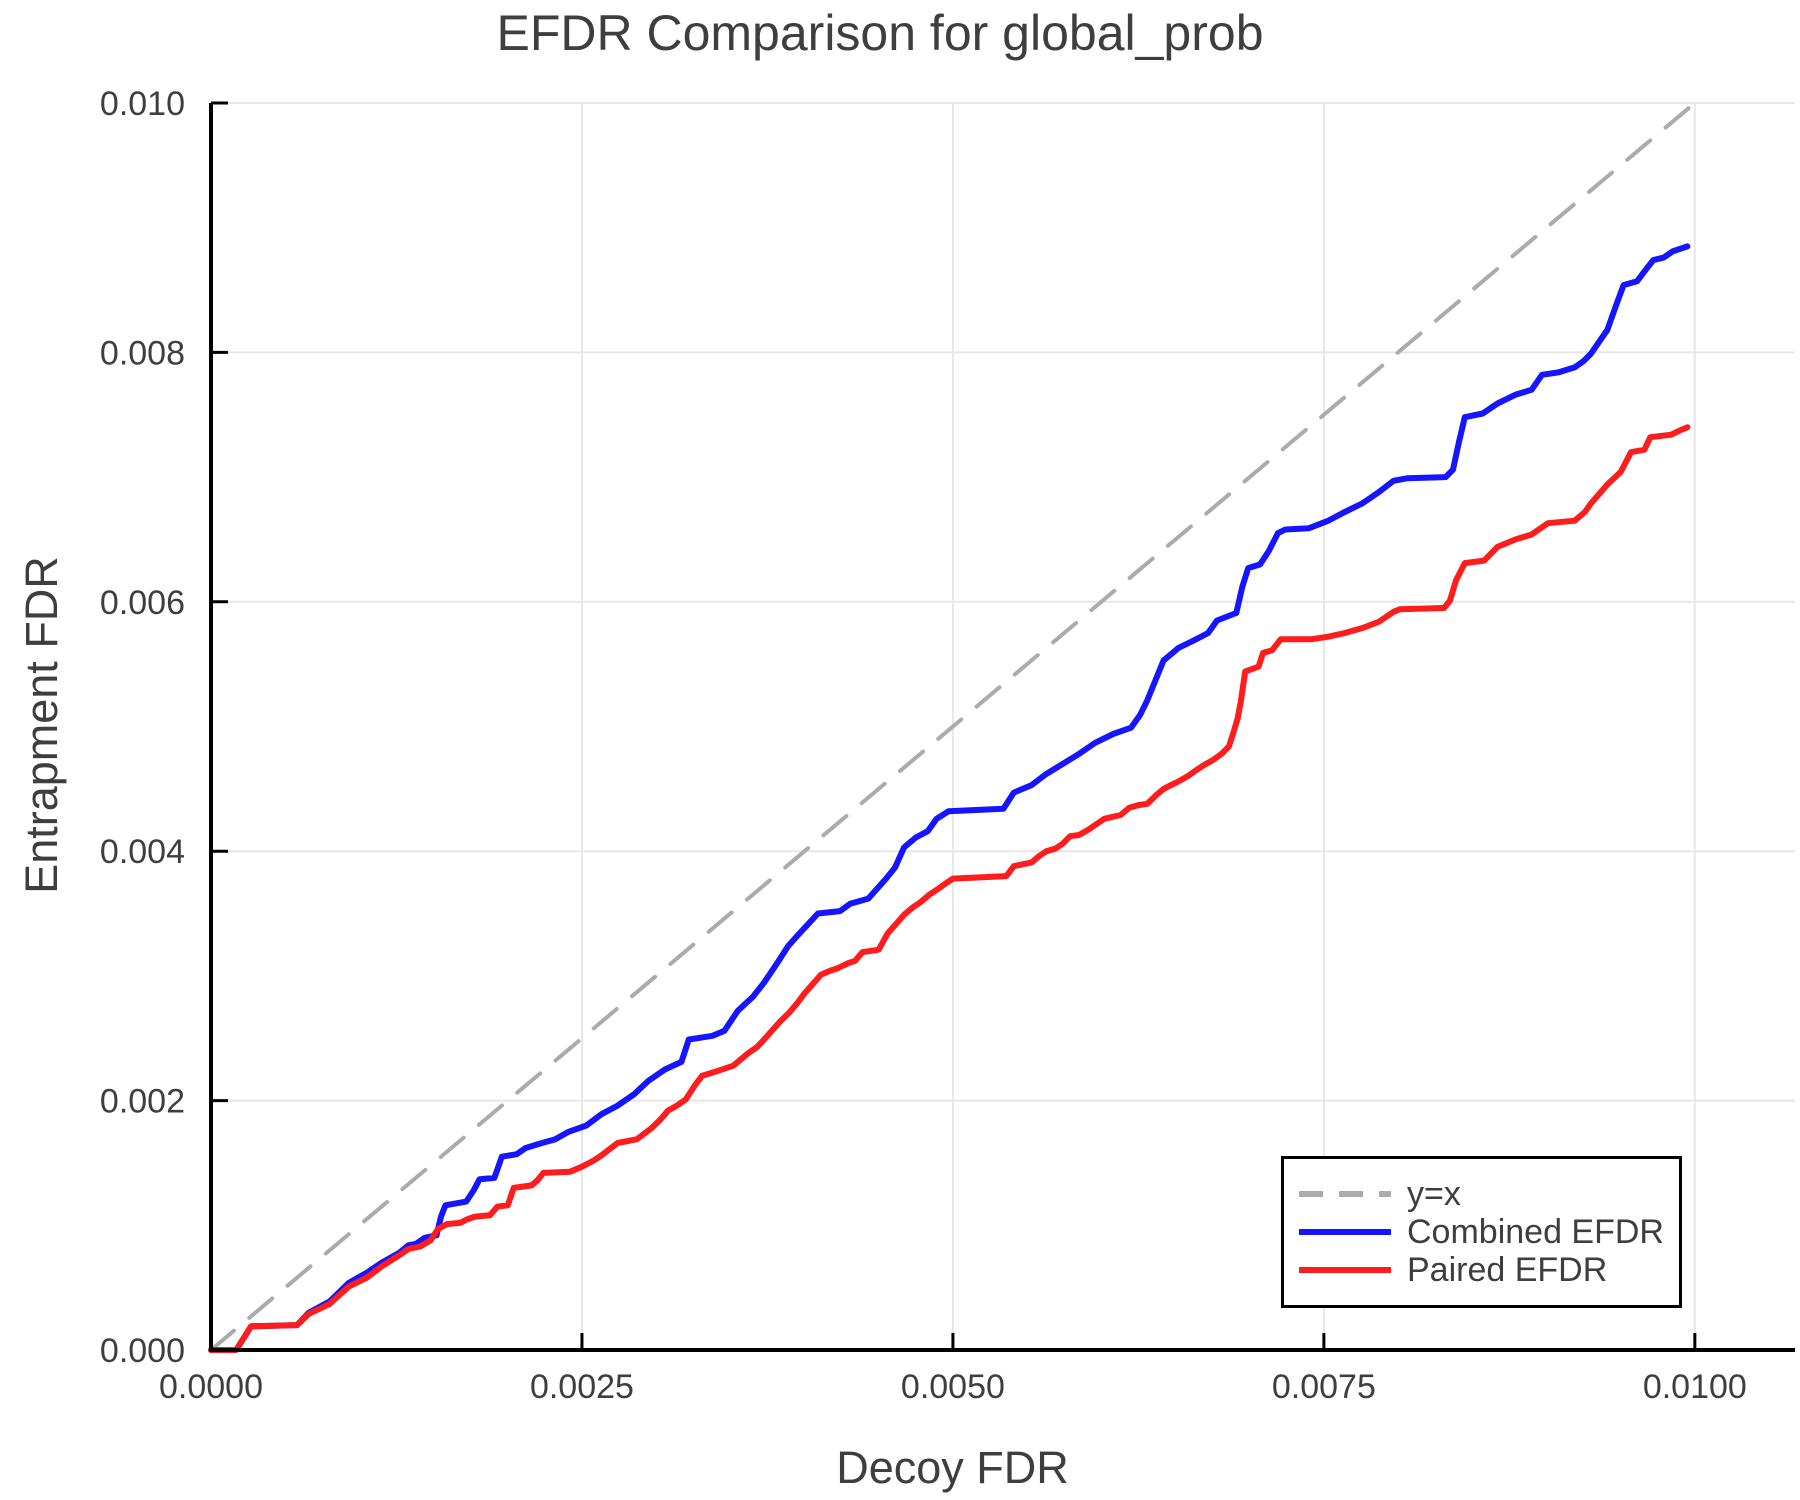  What do you see at coordinates (1489, 1194) in the screenshot?
I see `legend-row: y=x` at bounding box center [1489, 1194].